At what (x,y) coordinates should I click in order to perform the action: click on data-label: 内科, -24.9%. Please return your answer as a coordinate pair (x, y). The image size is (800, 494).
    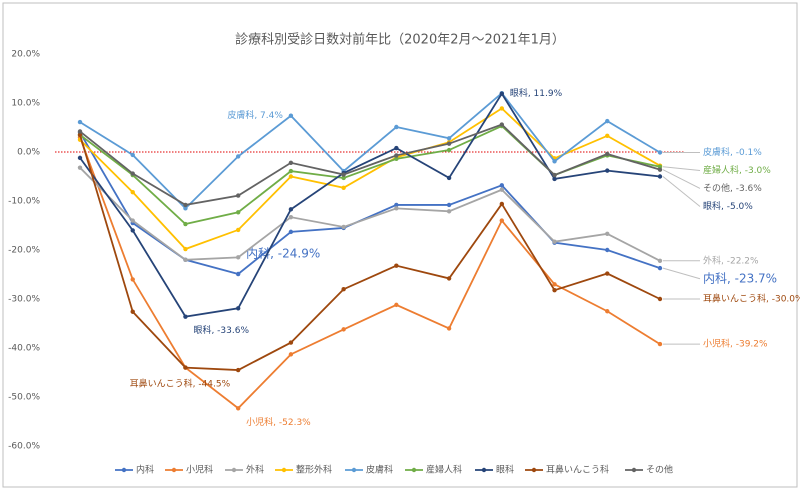
    Looking at the image, I should click on (283, 254).